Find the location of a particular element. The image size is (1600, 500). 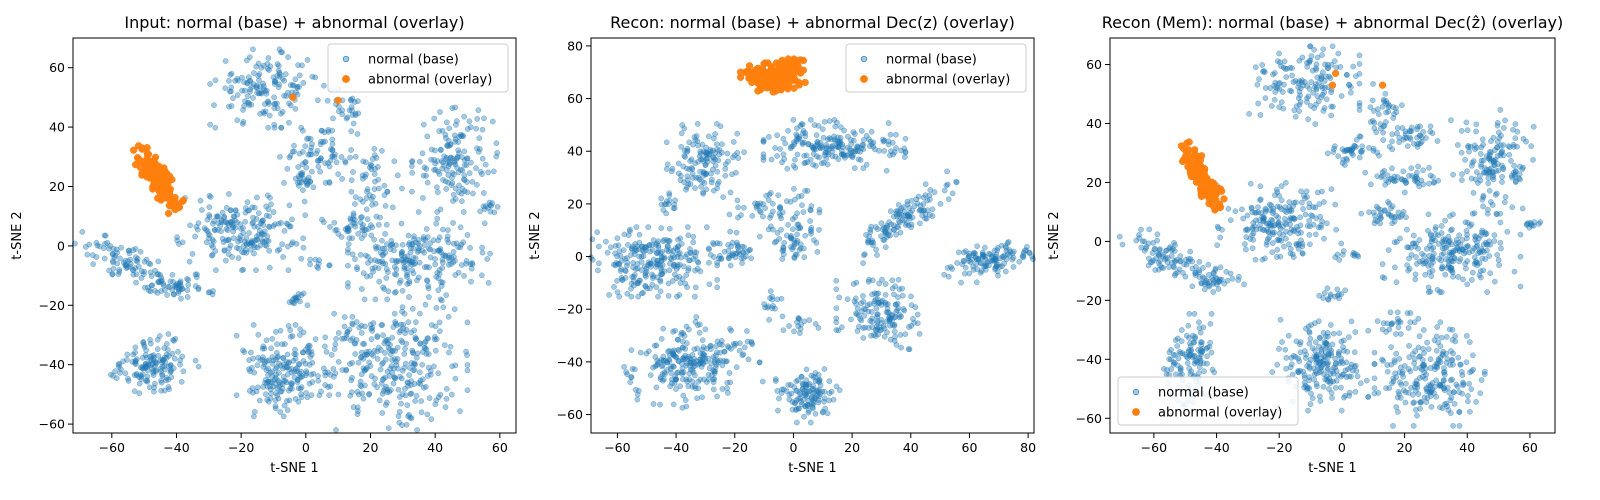

y-axis-label: t-SNE 2 is located at coordinates (535, 235).